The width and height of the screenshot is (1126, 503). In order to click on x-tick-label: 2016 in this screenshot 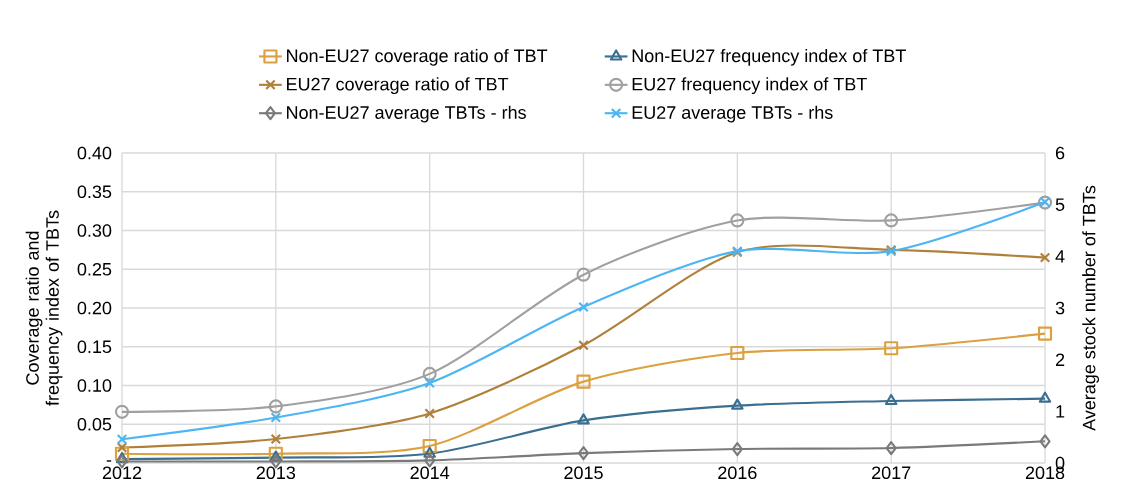, I will do `click(737, 473)`.